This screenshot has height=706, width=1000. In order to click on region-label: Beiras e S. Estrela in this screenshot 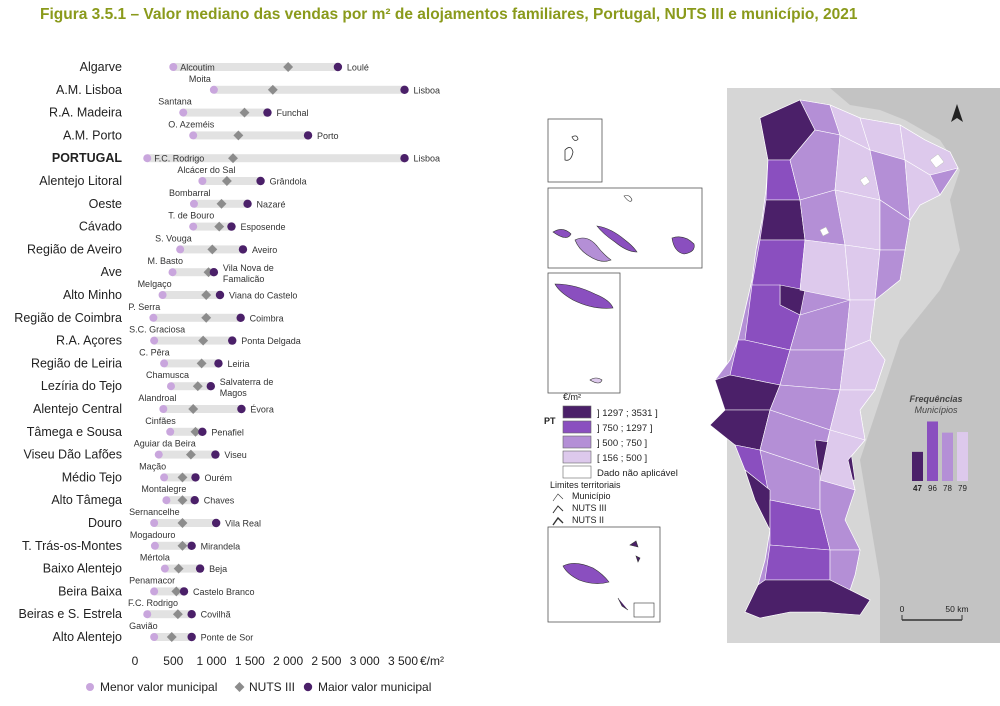, I will do `click(70, 614)`.